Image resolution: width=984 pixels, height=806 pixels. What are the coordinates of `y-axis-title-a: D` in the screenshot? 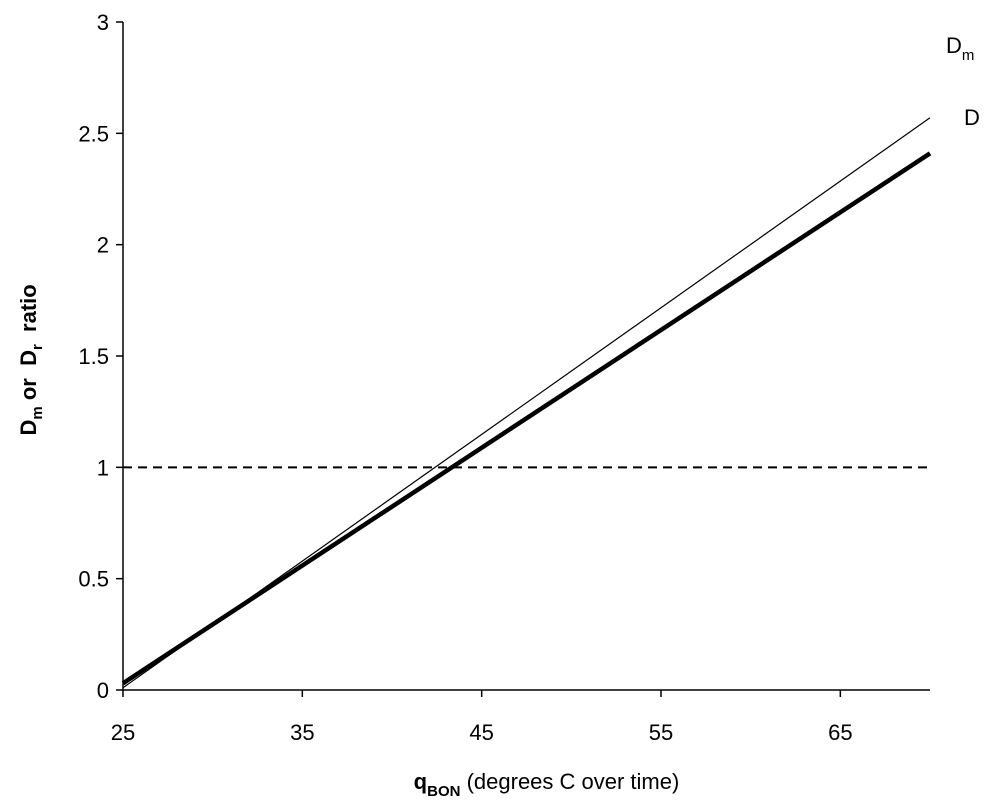 It's located at (28, 428).